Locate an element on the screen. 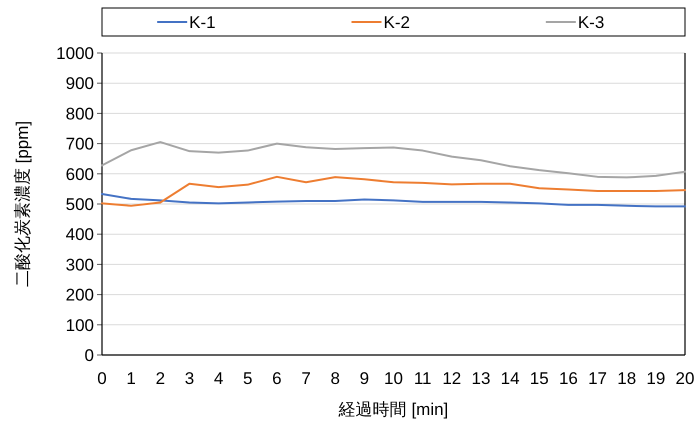 The height and width of the screenshot is (421, 700). x-tick-label: 17 is located at coordinates (598, 378).